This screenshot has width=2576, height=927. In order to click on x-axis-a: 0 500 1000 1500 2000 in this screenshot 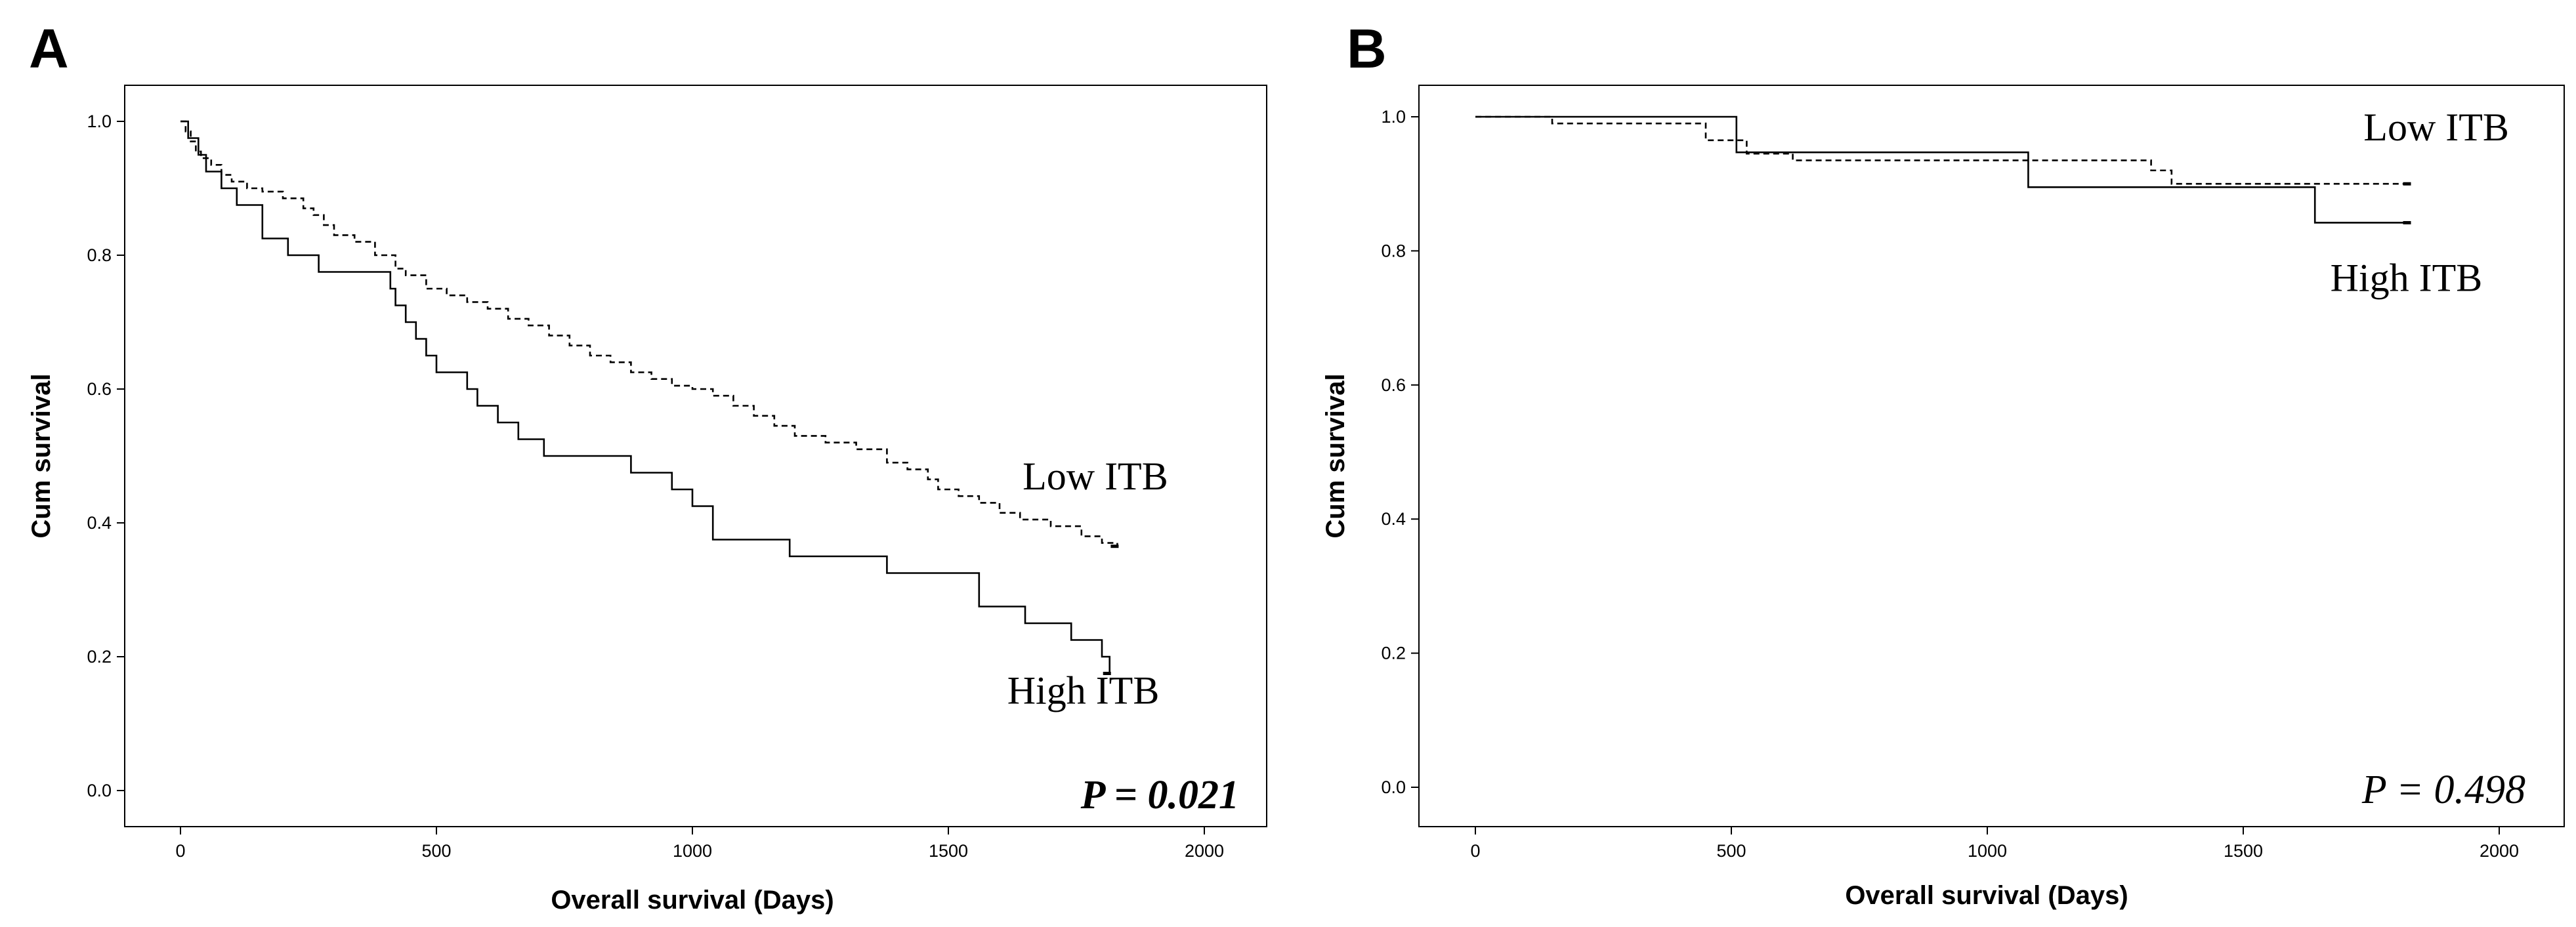, I will do `click(699, 844)`.